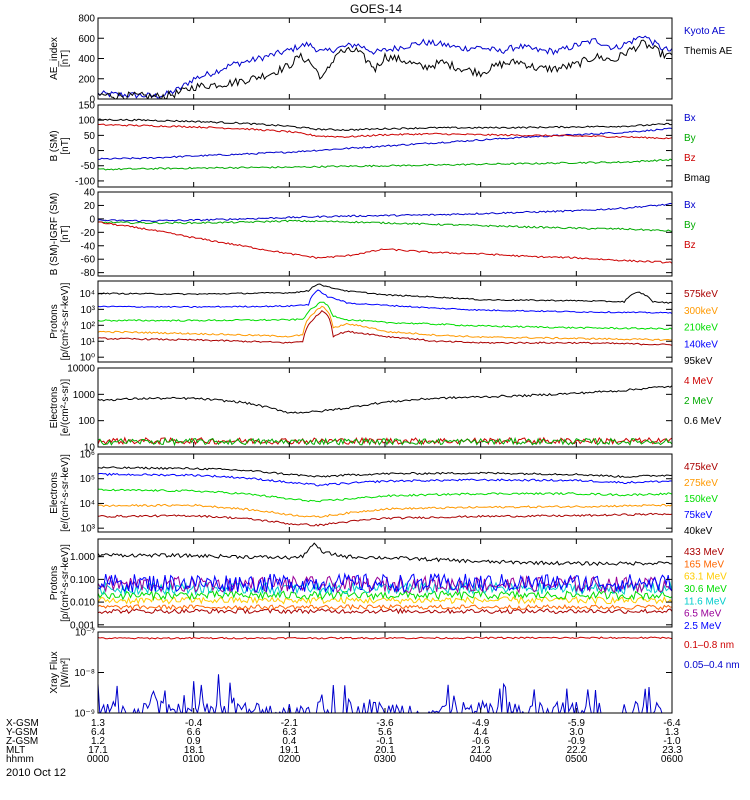 The height and width of the screenshot is (800, 750). I want to click on ephemeris-value: -0.1, so click(385, 741).